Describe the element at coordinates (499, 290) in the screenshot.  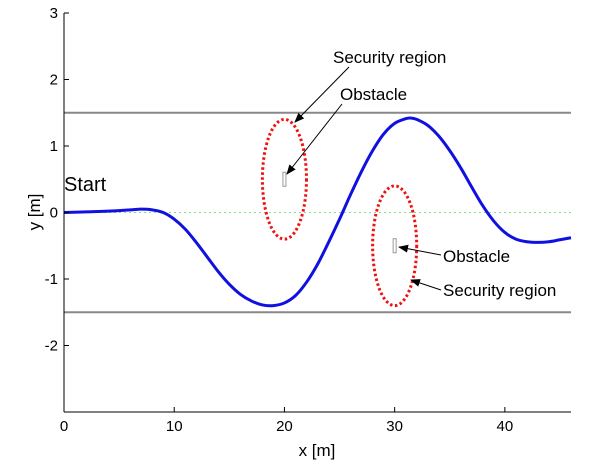
I see `security-region-label-2: Security region` at that location.